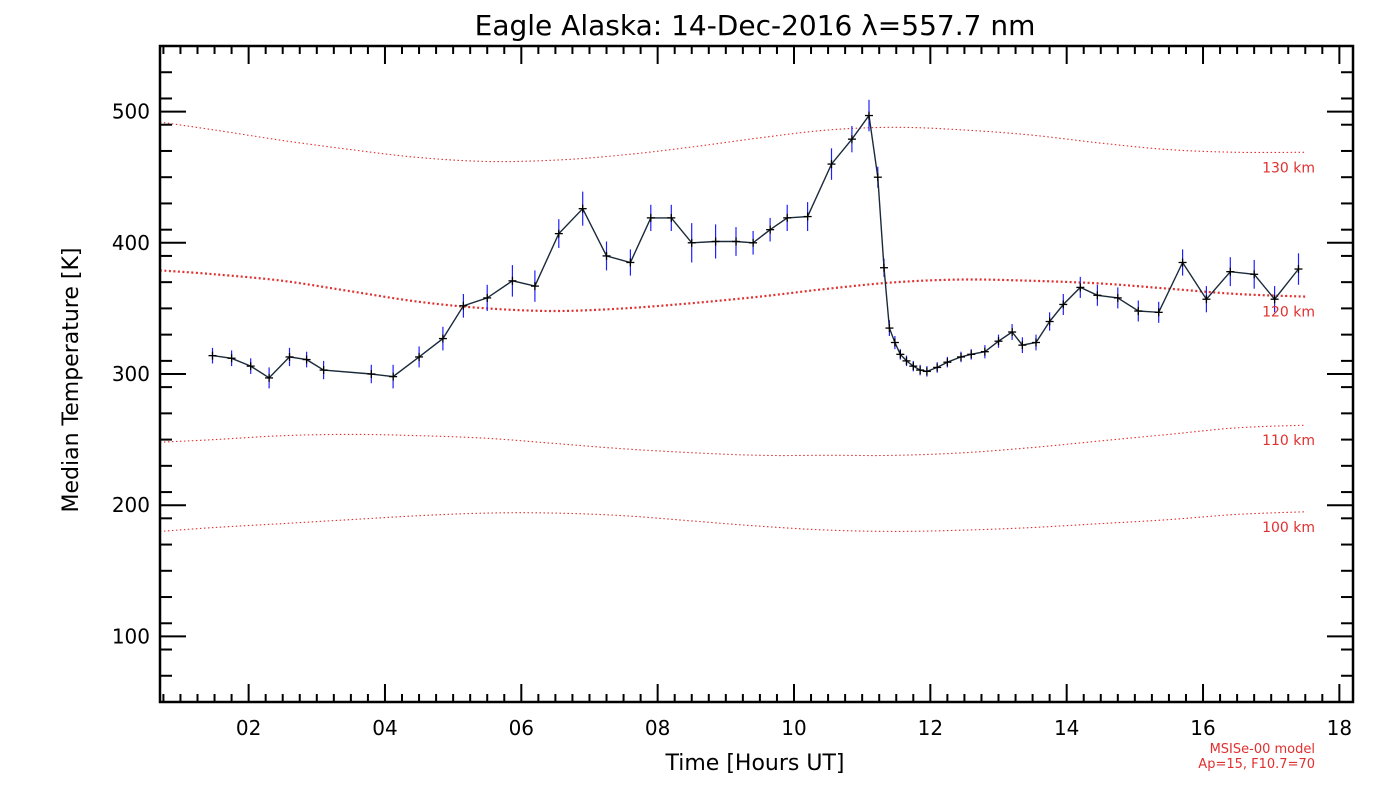 The image size is (1400, 800). I want to click on model-curve-100-km, so click(732, 521).